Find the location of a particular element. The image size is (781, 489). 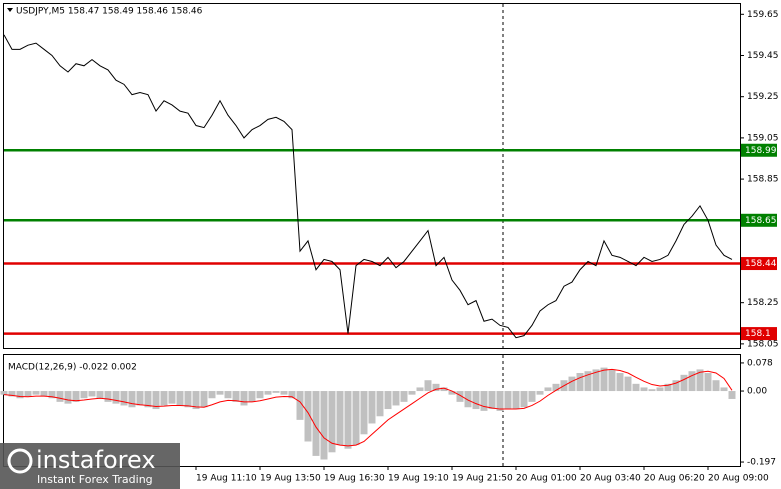

x-tick-label: 19 Aug 11:10 is located at coordinates (226, 479).